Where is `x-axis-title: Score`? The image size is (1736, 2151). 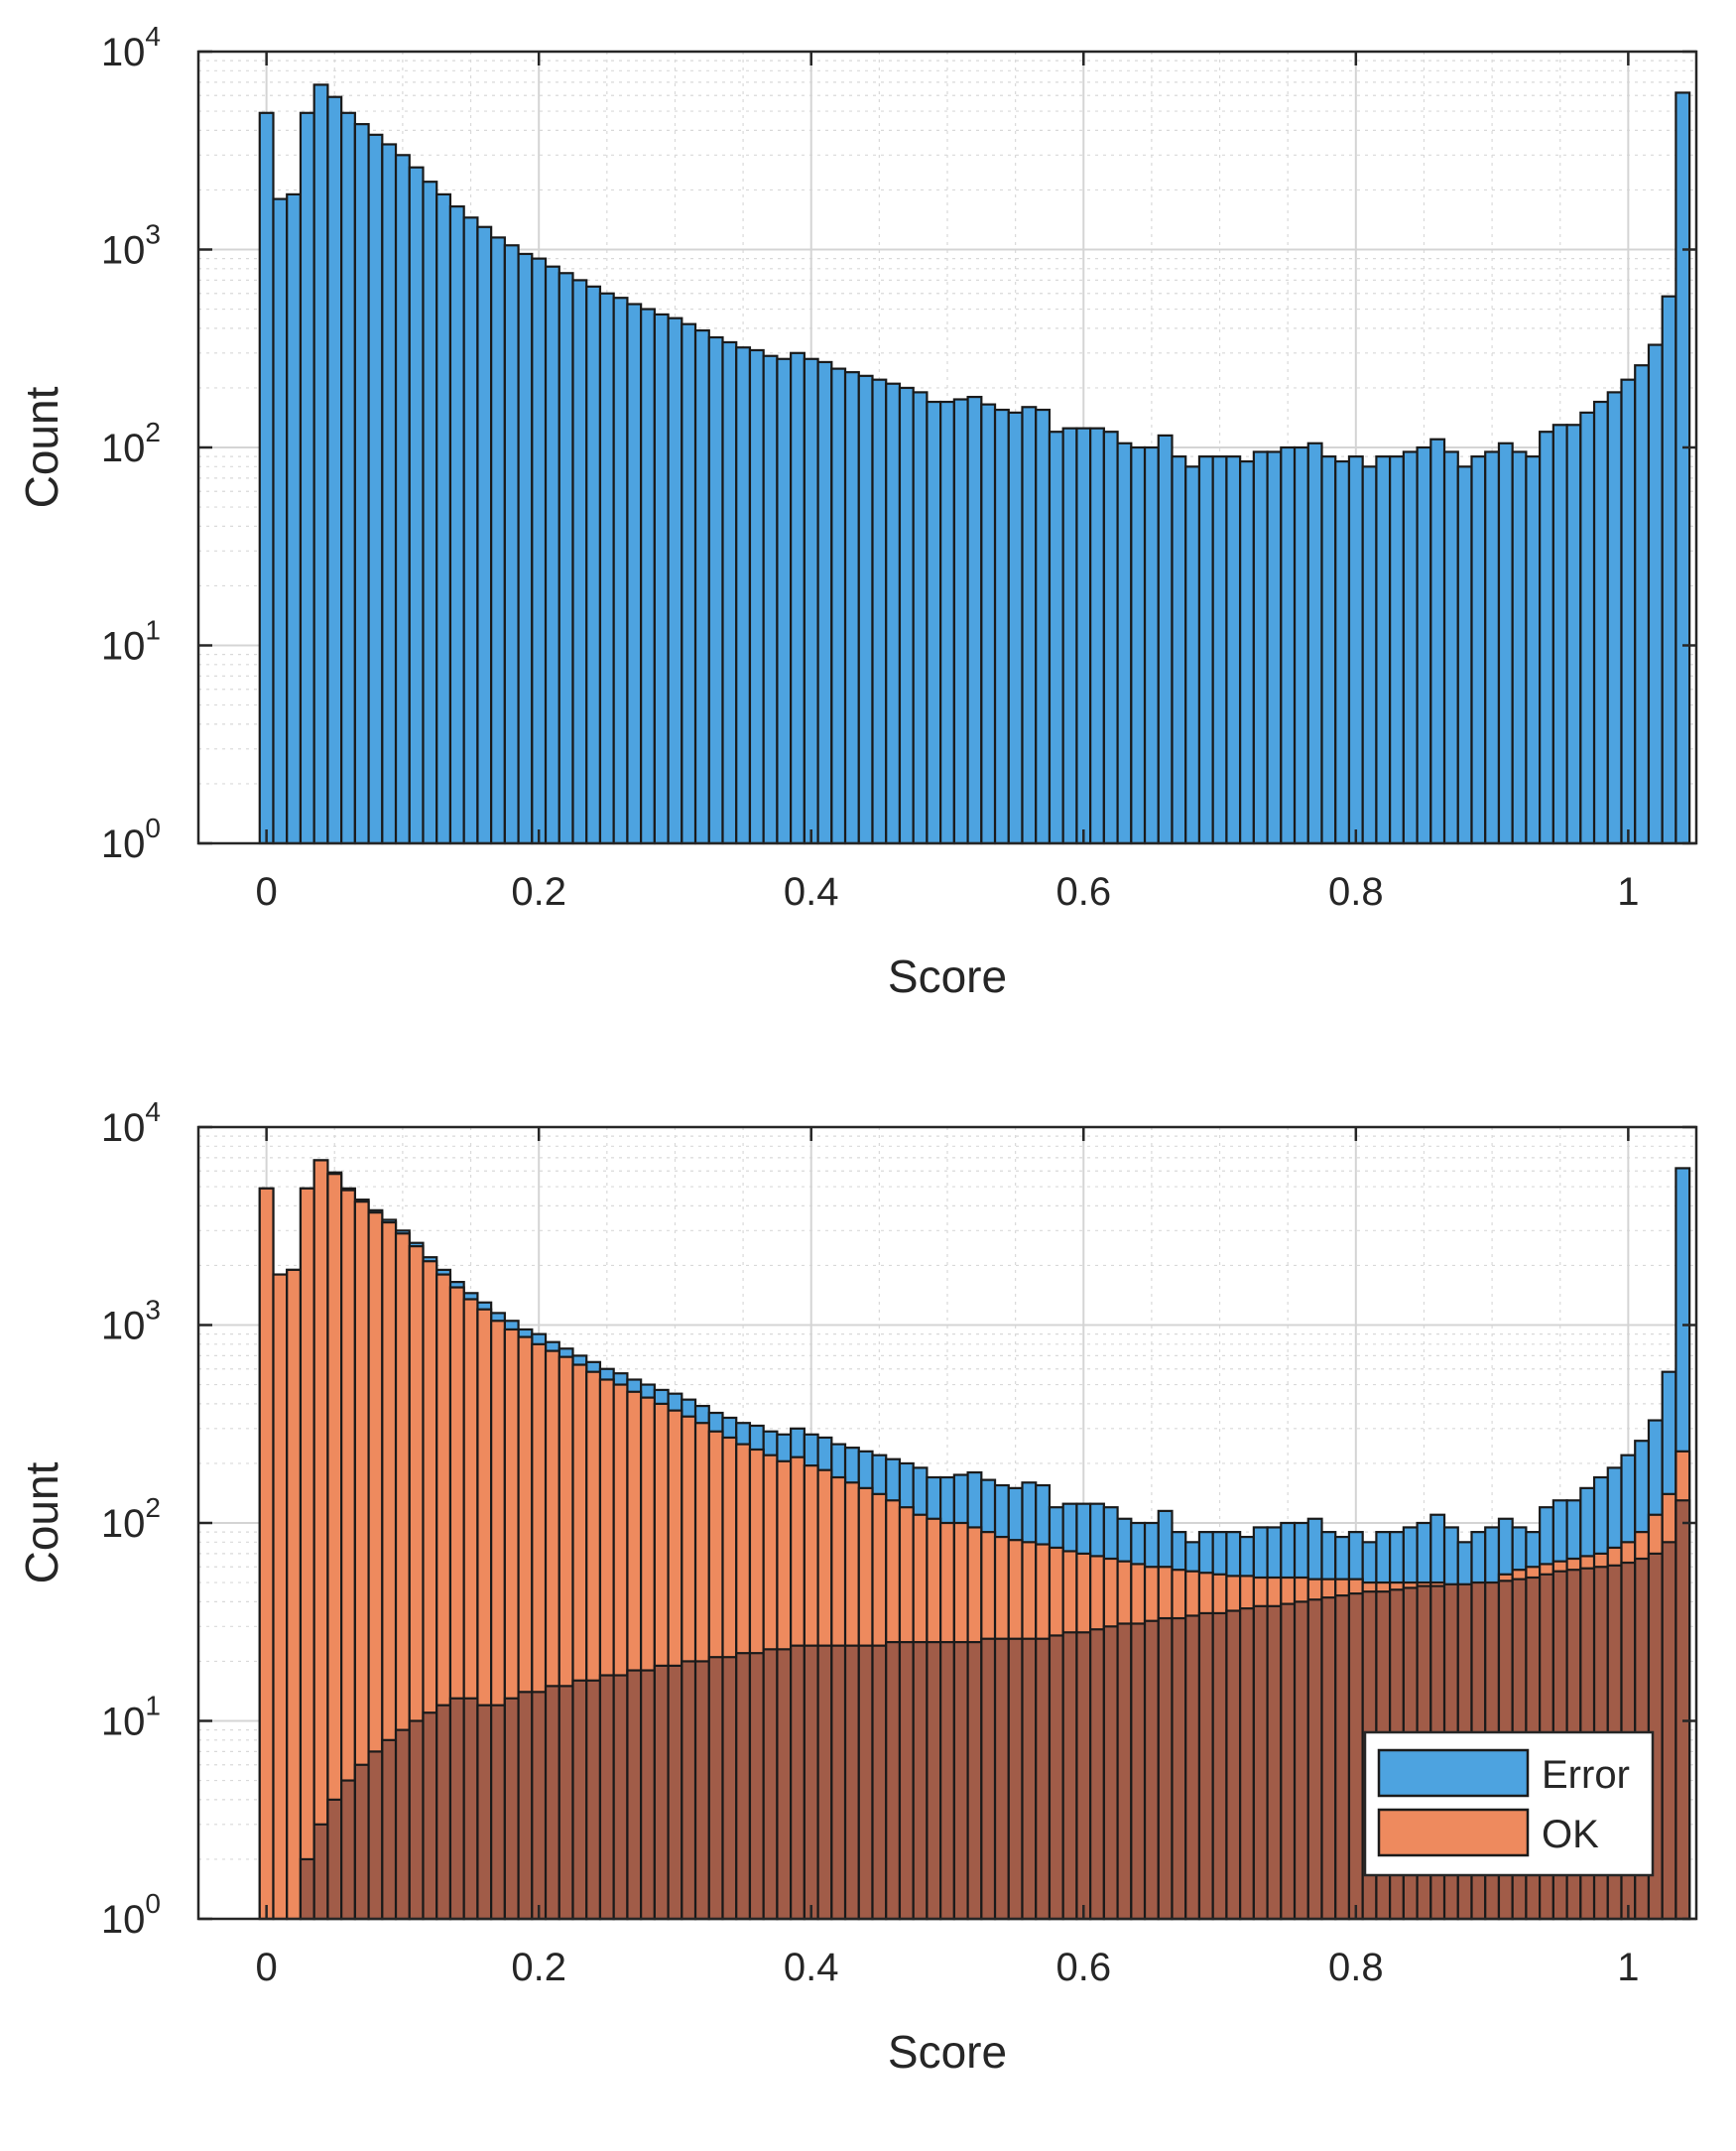 x-axis-title: Score is located at coordinates (947, 2052).